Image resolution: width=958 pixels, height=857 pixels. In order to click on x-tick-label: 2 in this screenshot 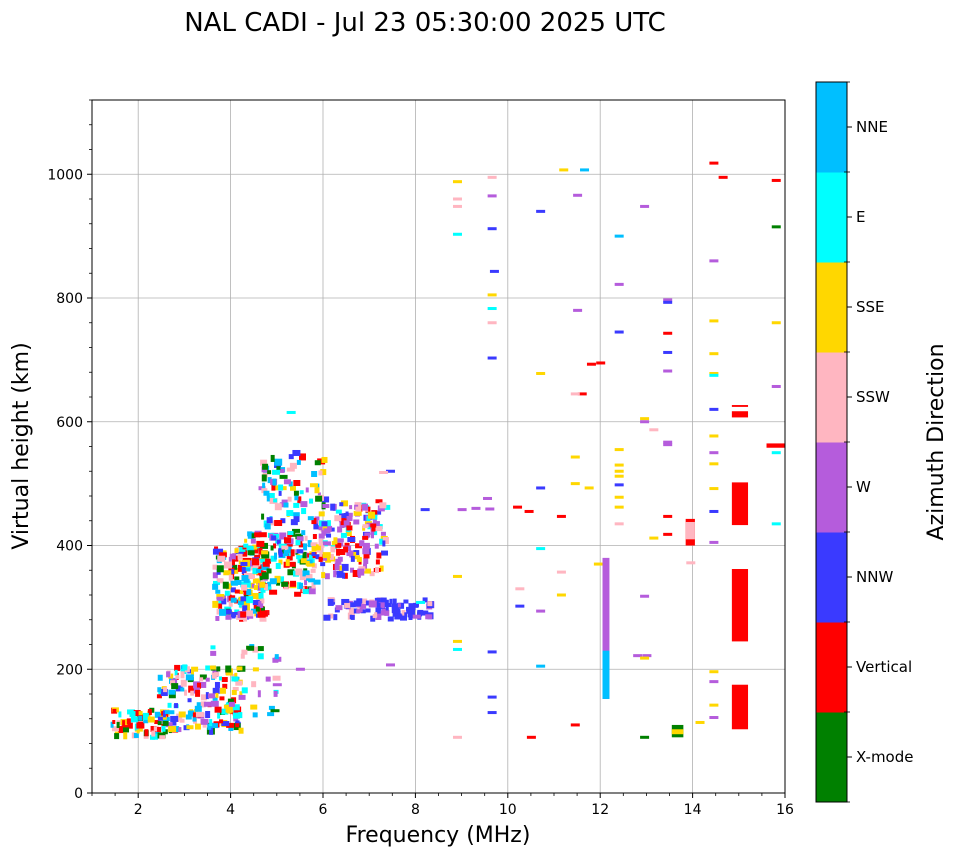, I will do `click(138, 810)`.